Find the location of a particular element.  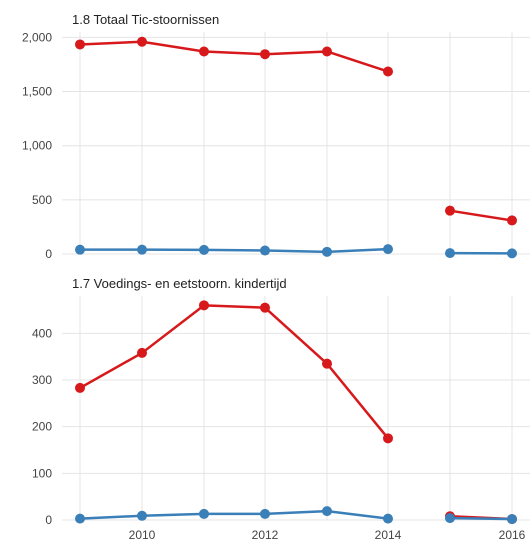

y-tick-label: 100 is located at coordinates (42, 473).